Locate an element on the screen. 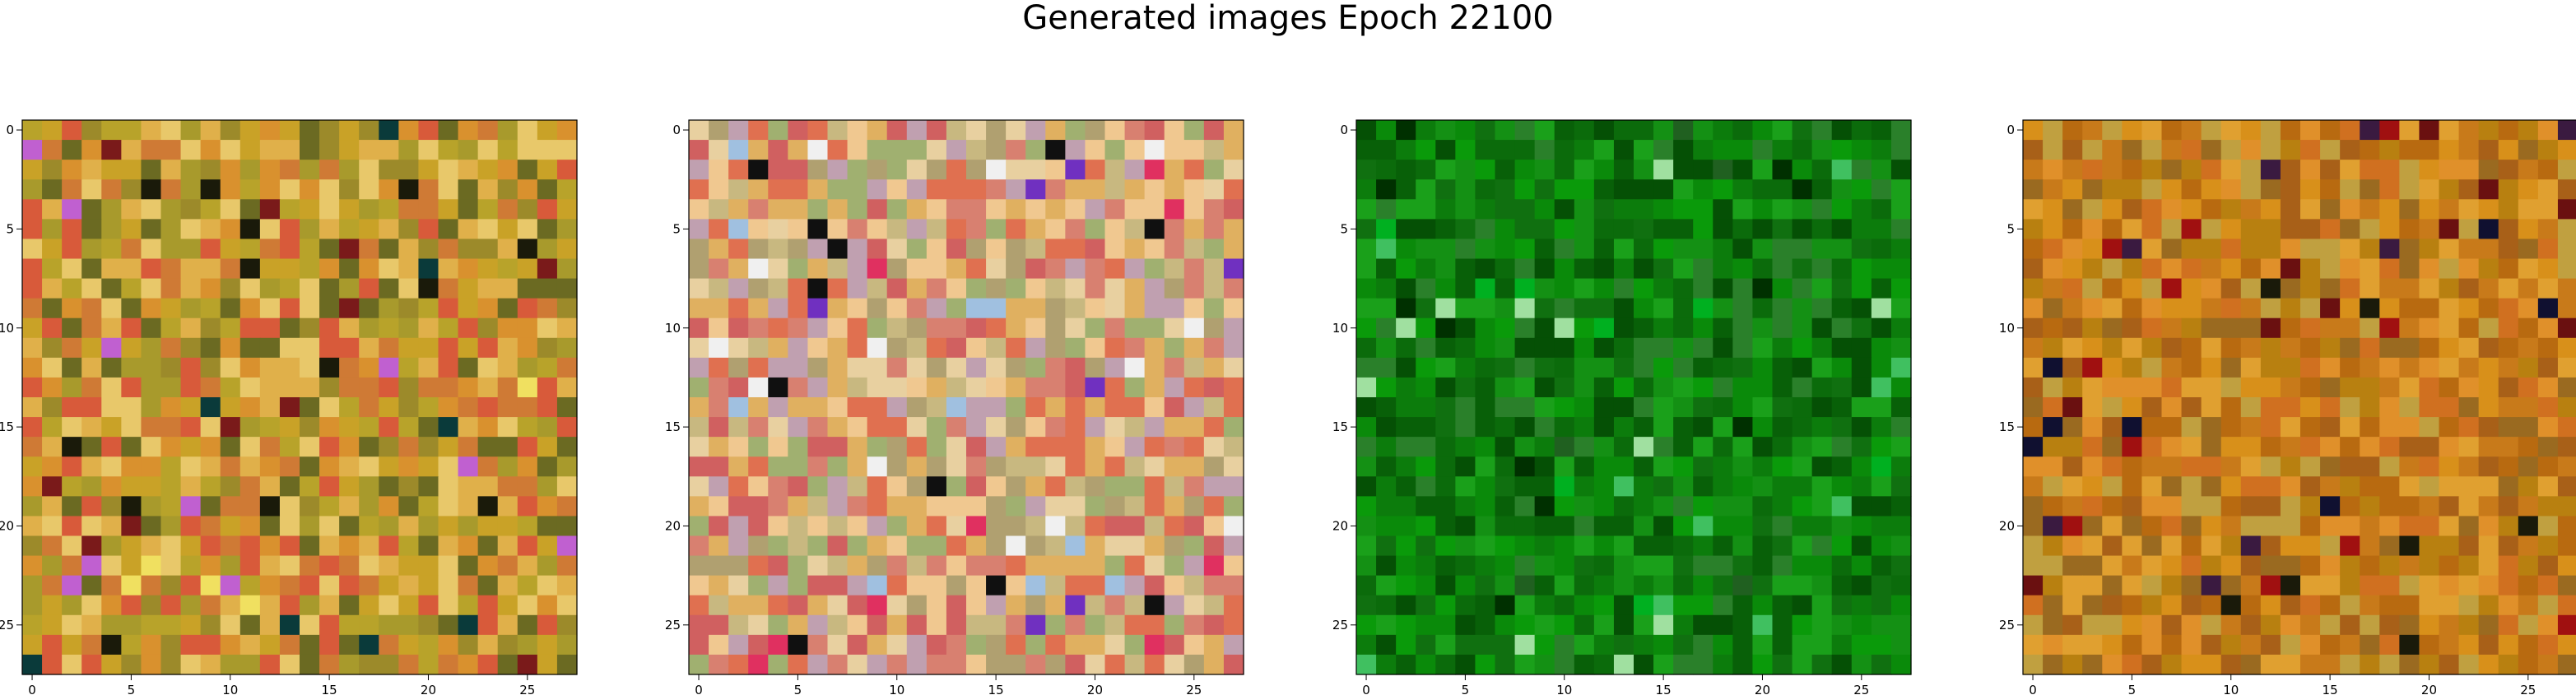 This screenshot has height=695, width=2576. y-tick-label: 15 is located at coordinates (7, 426).